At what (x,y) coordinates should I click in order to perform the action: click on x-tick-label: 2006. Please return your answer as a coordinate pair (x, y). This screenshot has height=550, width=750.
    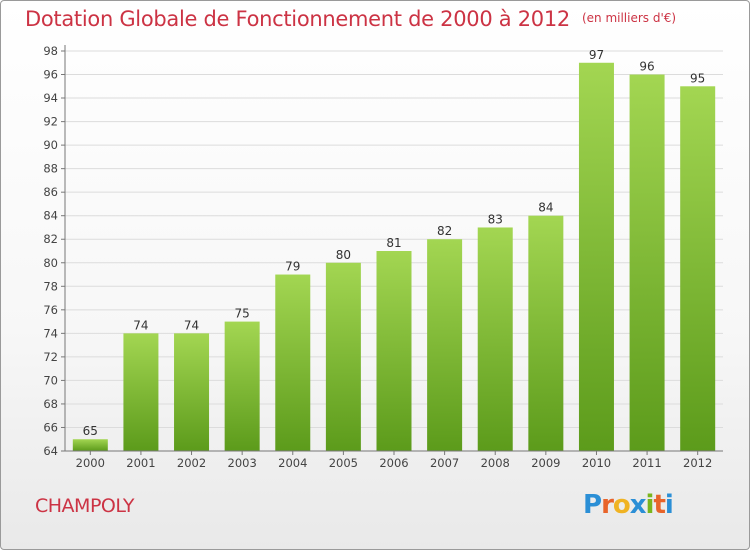
    Looking at the image, I should click on (393, 463).